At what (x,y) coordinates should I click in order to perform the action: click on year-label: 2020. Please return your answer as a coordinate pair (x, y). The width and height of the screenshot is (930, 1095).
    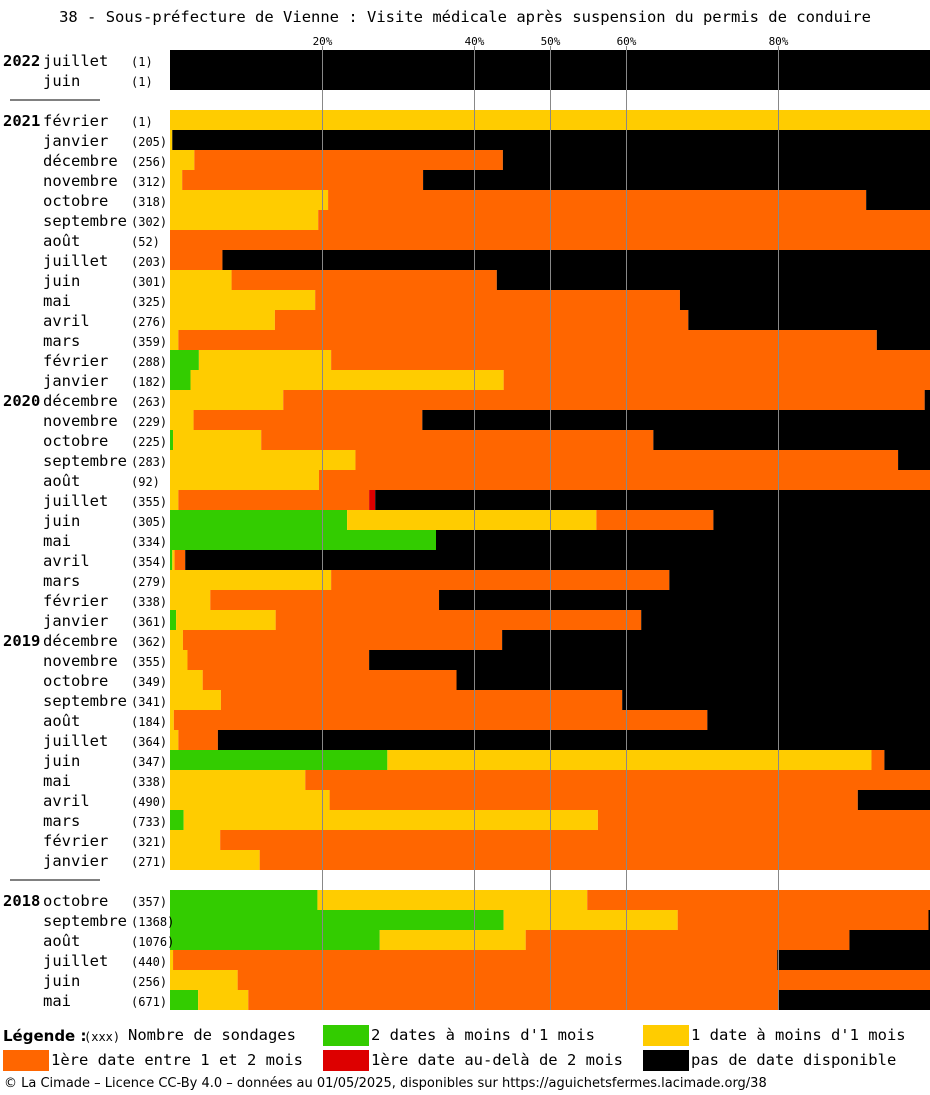
    Looking at the image, I should click on (21, 401).